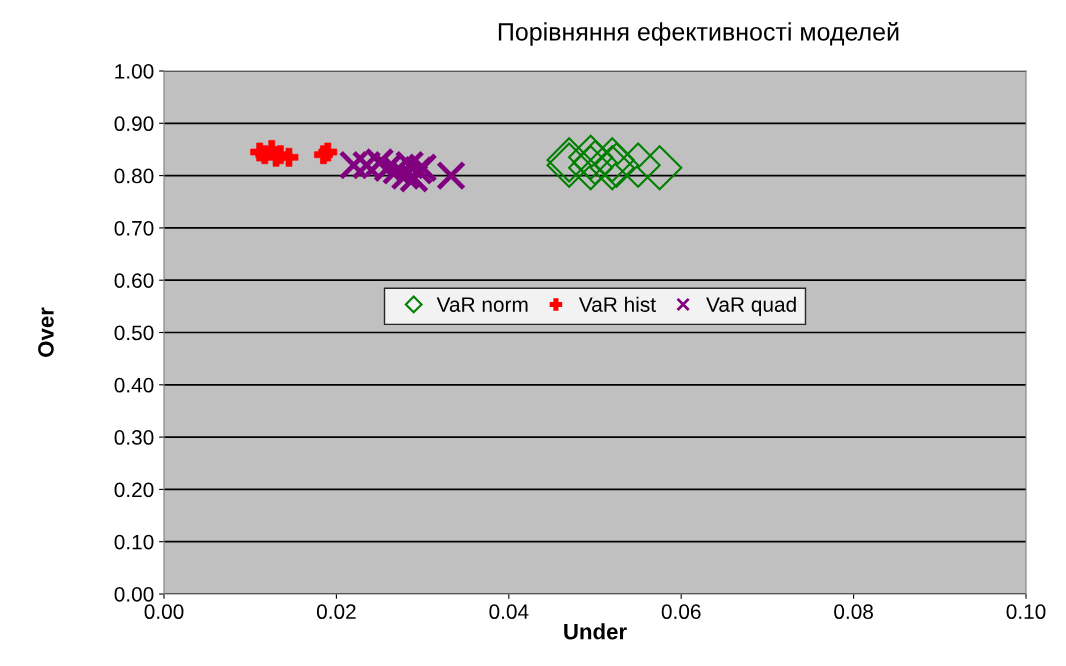 The width and height of the screenshot is (1066, 666). What do you see at coordinates (853, 612) in the screenshot?
I see `x-tick-label: 0.08` at bounding box center [853, 612].